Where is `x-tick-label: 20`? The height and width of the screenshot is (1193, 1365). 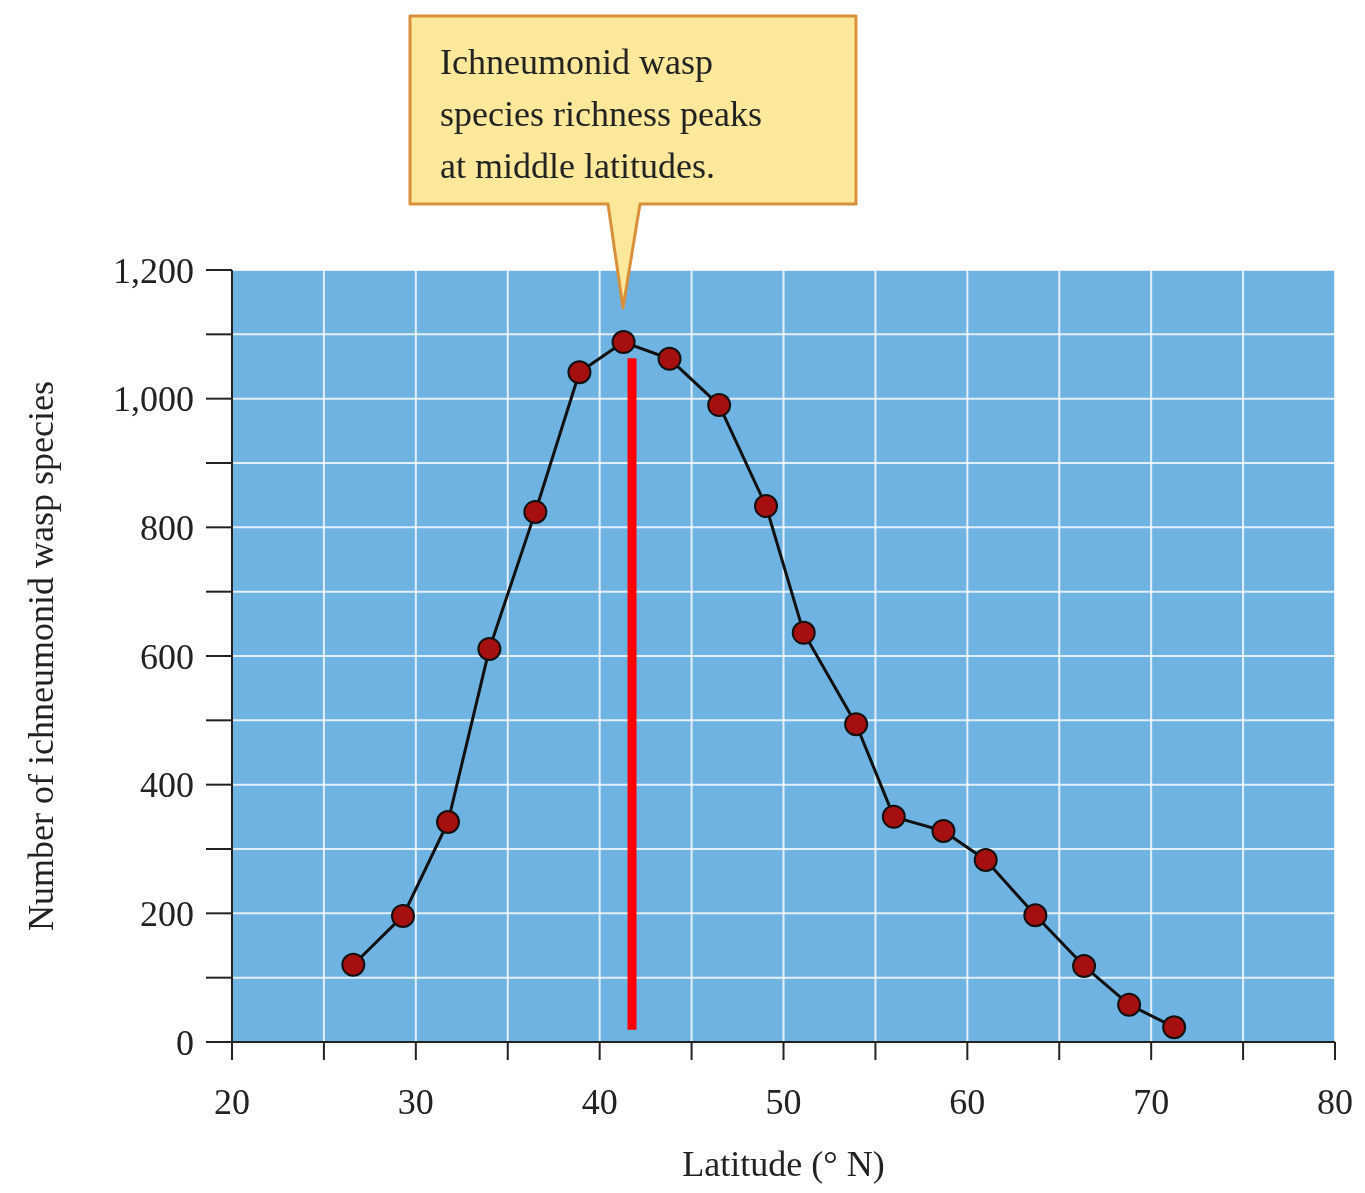 x-tick-label: 20 is located at coordinates (232, 1102).